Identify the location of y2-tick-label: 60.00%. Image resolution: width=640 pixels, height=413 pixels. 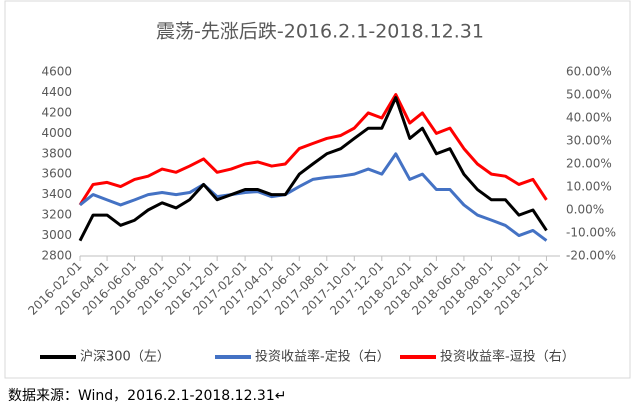
(589, 72).